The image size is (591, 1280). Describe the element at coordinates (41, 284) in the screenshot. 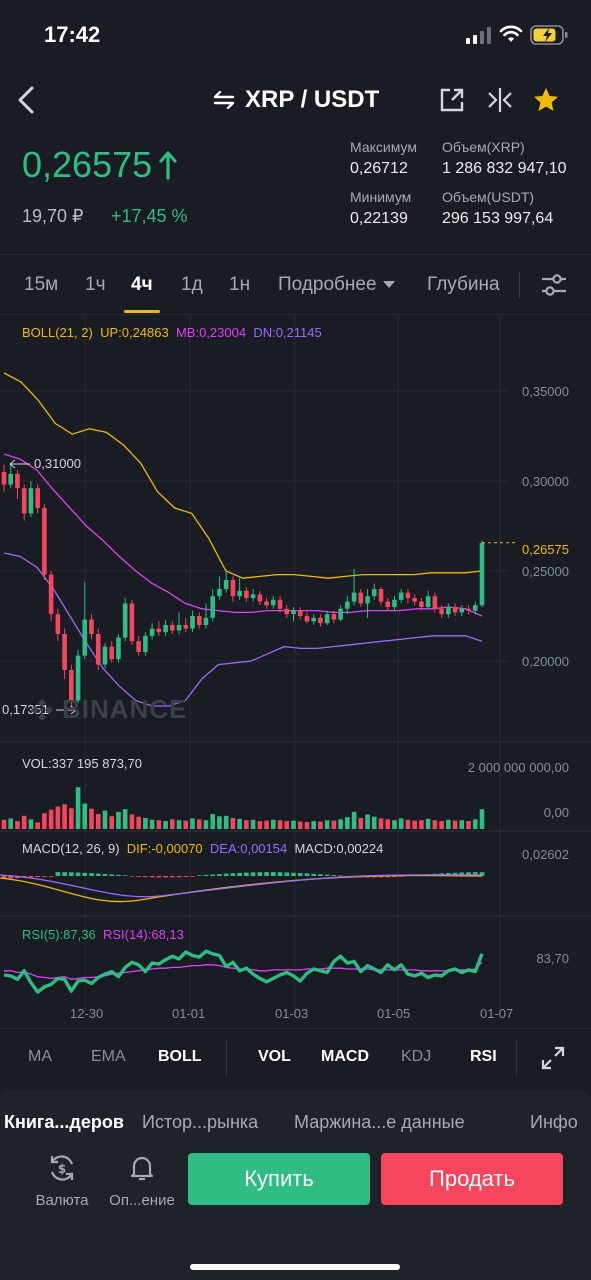

I see `tab-15m: 15м` at that location.